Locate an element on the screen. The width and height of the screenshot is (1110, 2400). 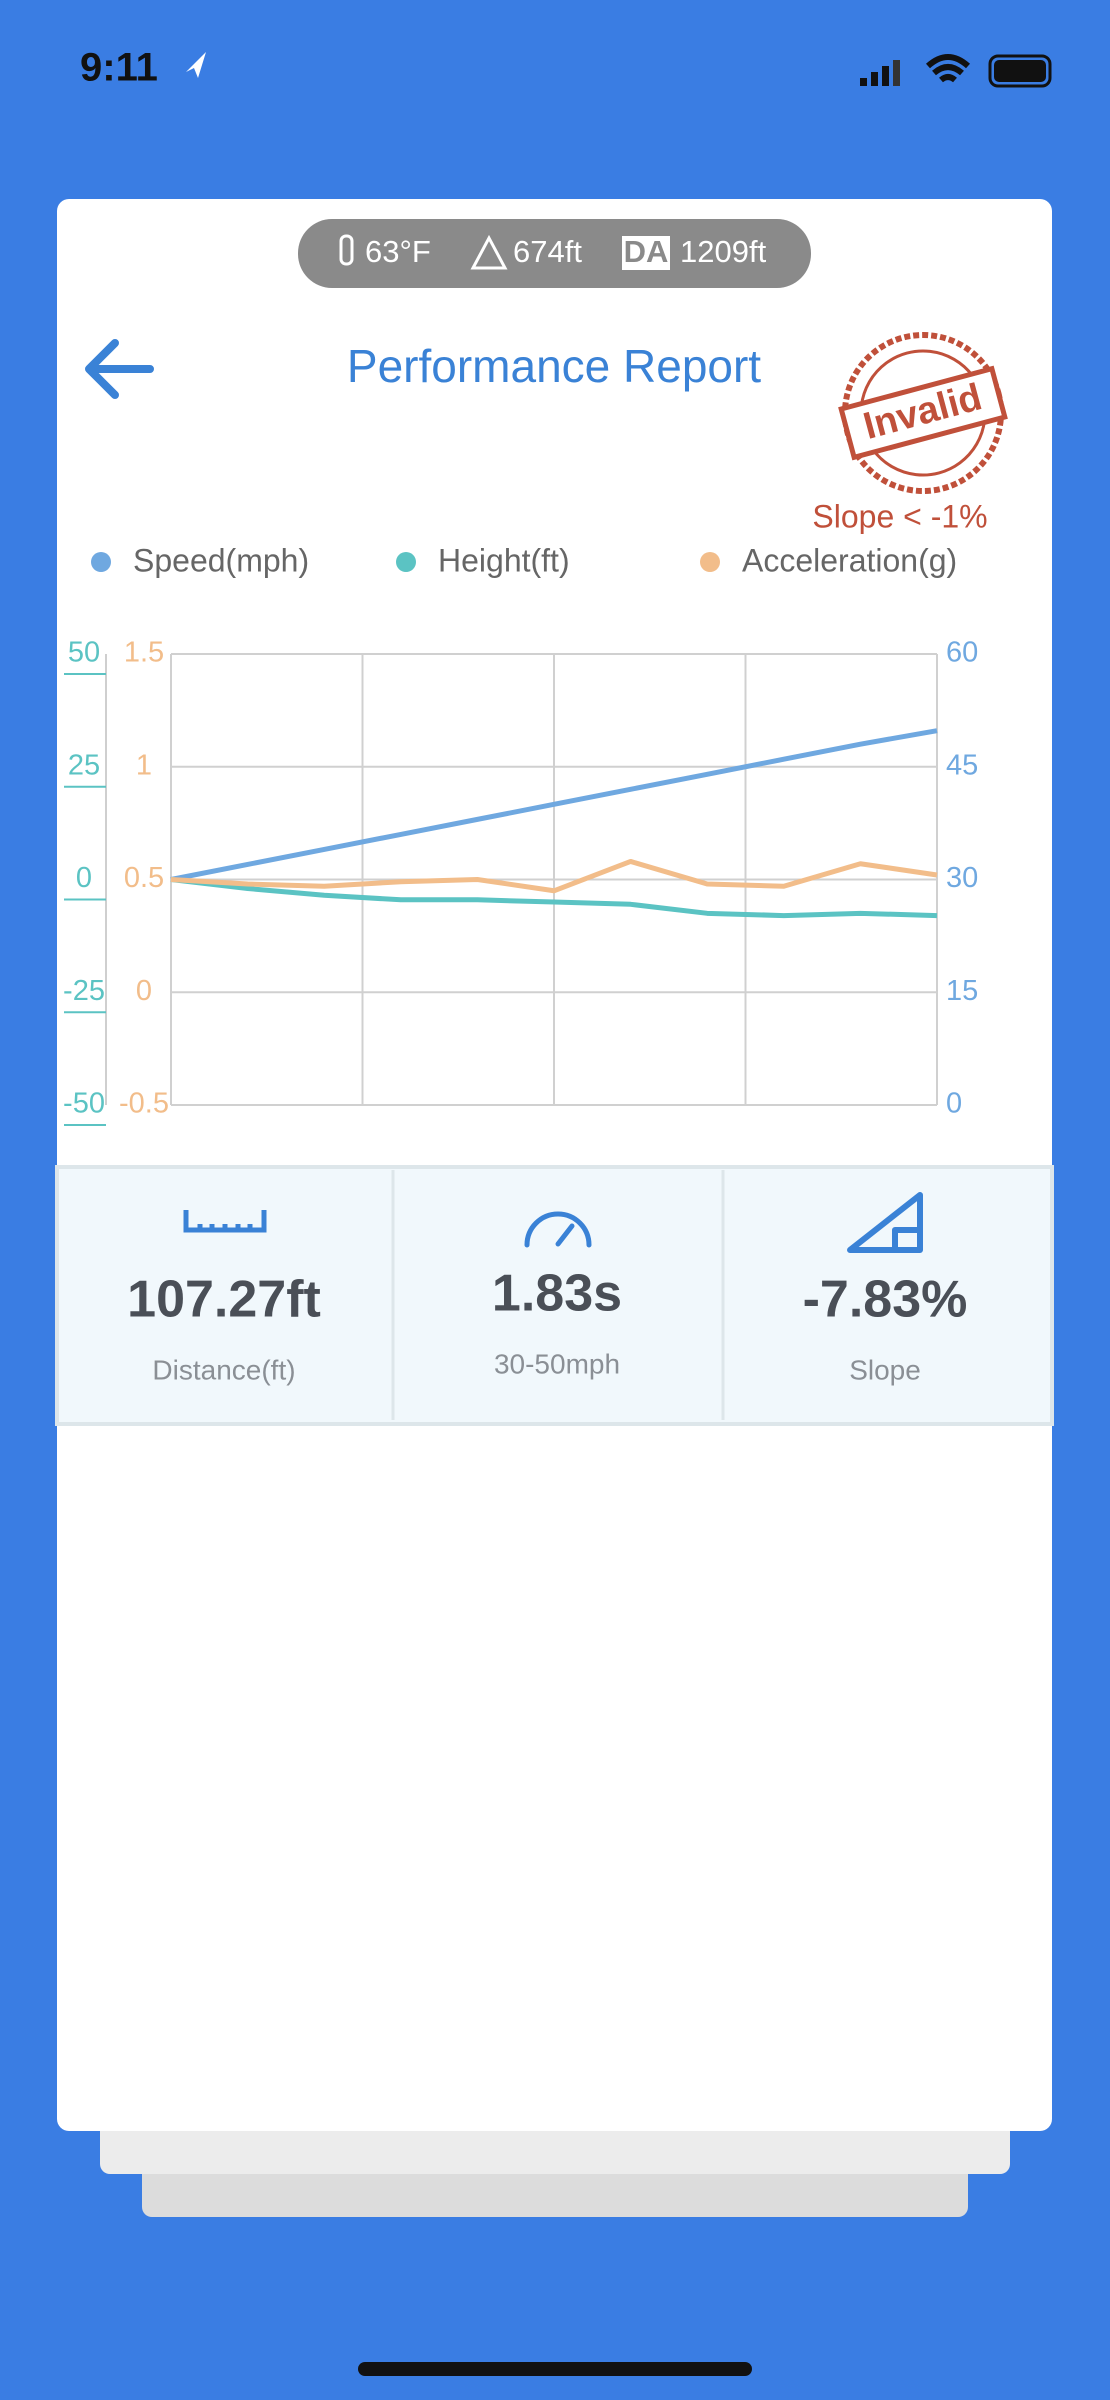
height-tick-label: -50 is located at coordinates (84, 1104).